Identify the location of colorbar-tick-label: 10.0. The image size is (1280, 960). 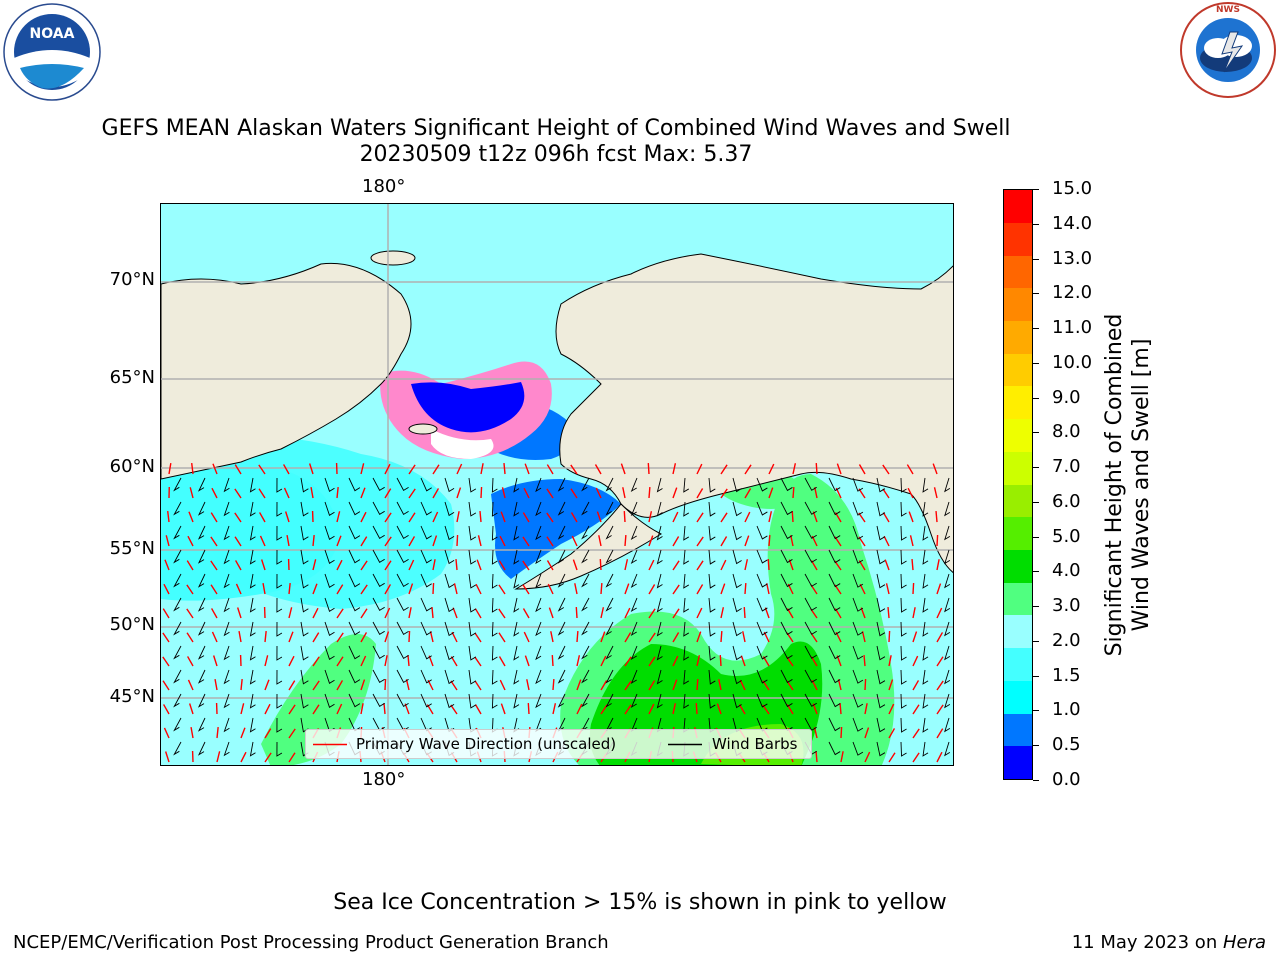
(1072, 362).